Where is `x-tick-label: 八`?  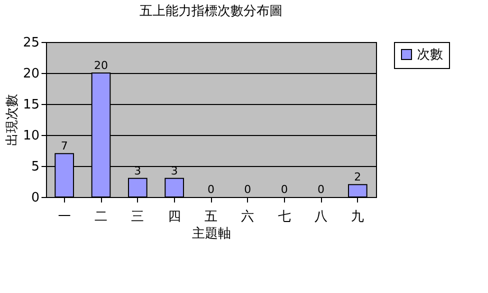
x-tick-label: 八 is located at coordinates (321, 217).